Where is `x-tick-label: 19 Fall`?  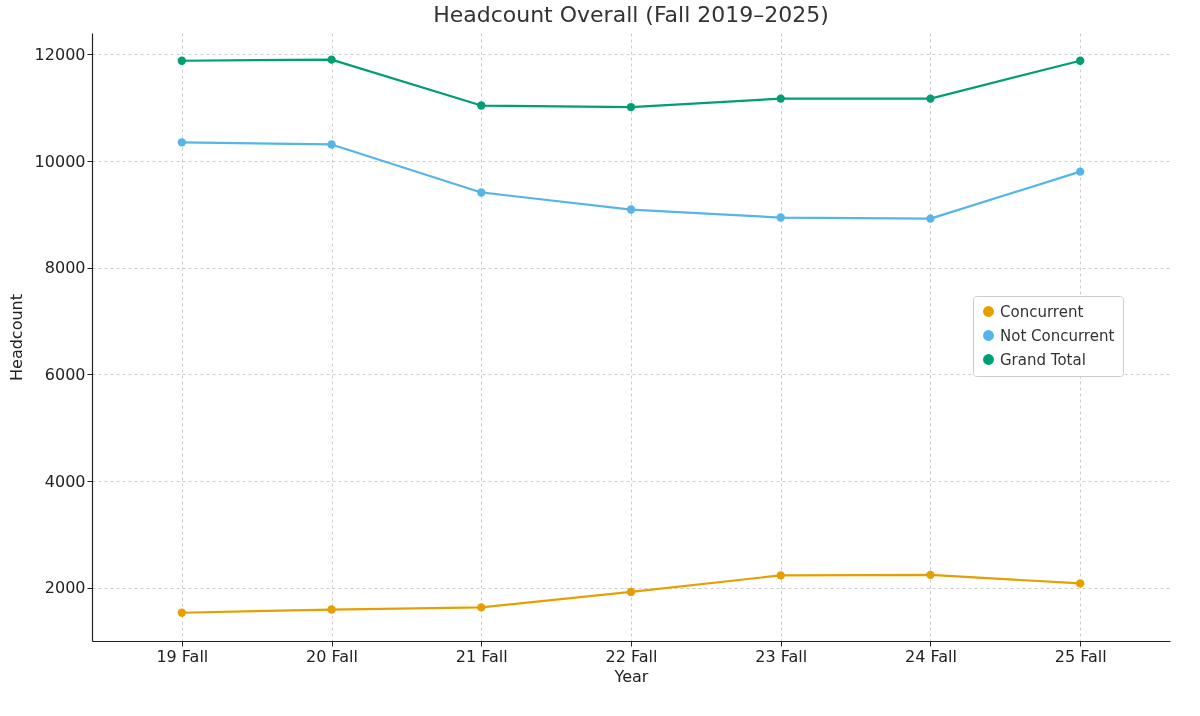
x-tick-label: 19 Fall is located at coordinates (182, 656).